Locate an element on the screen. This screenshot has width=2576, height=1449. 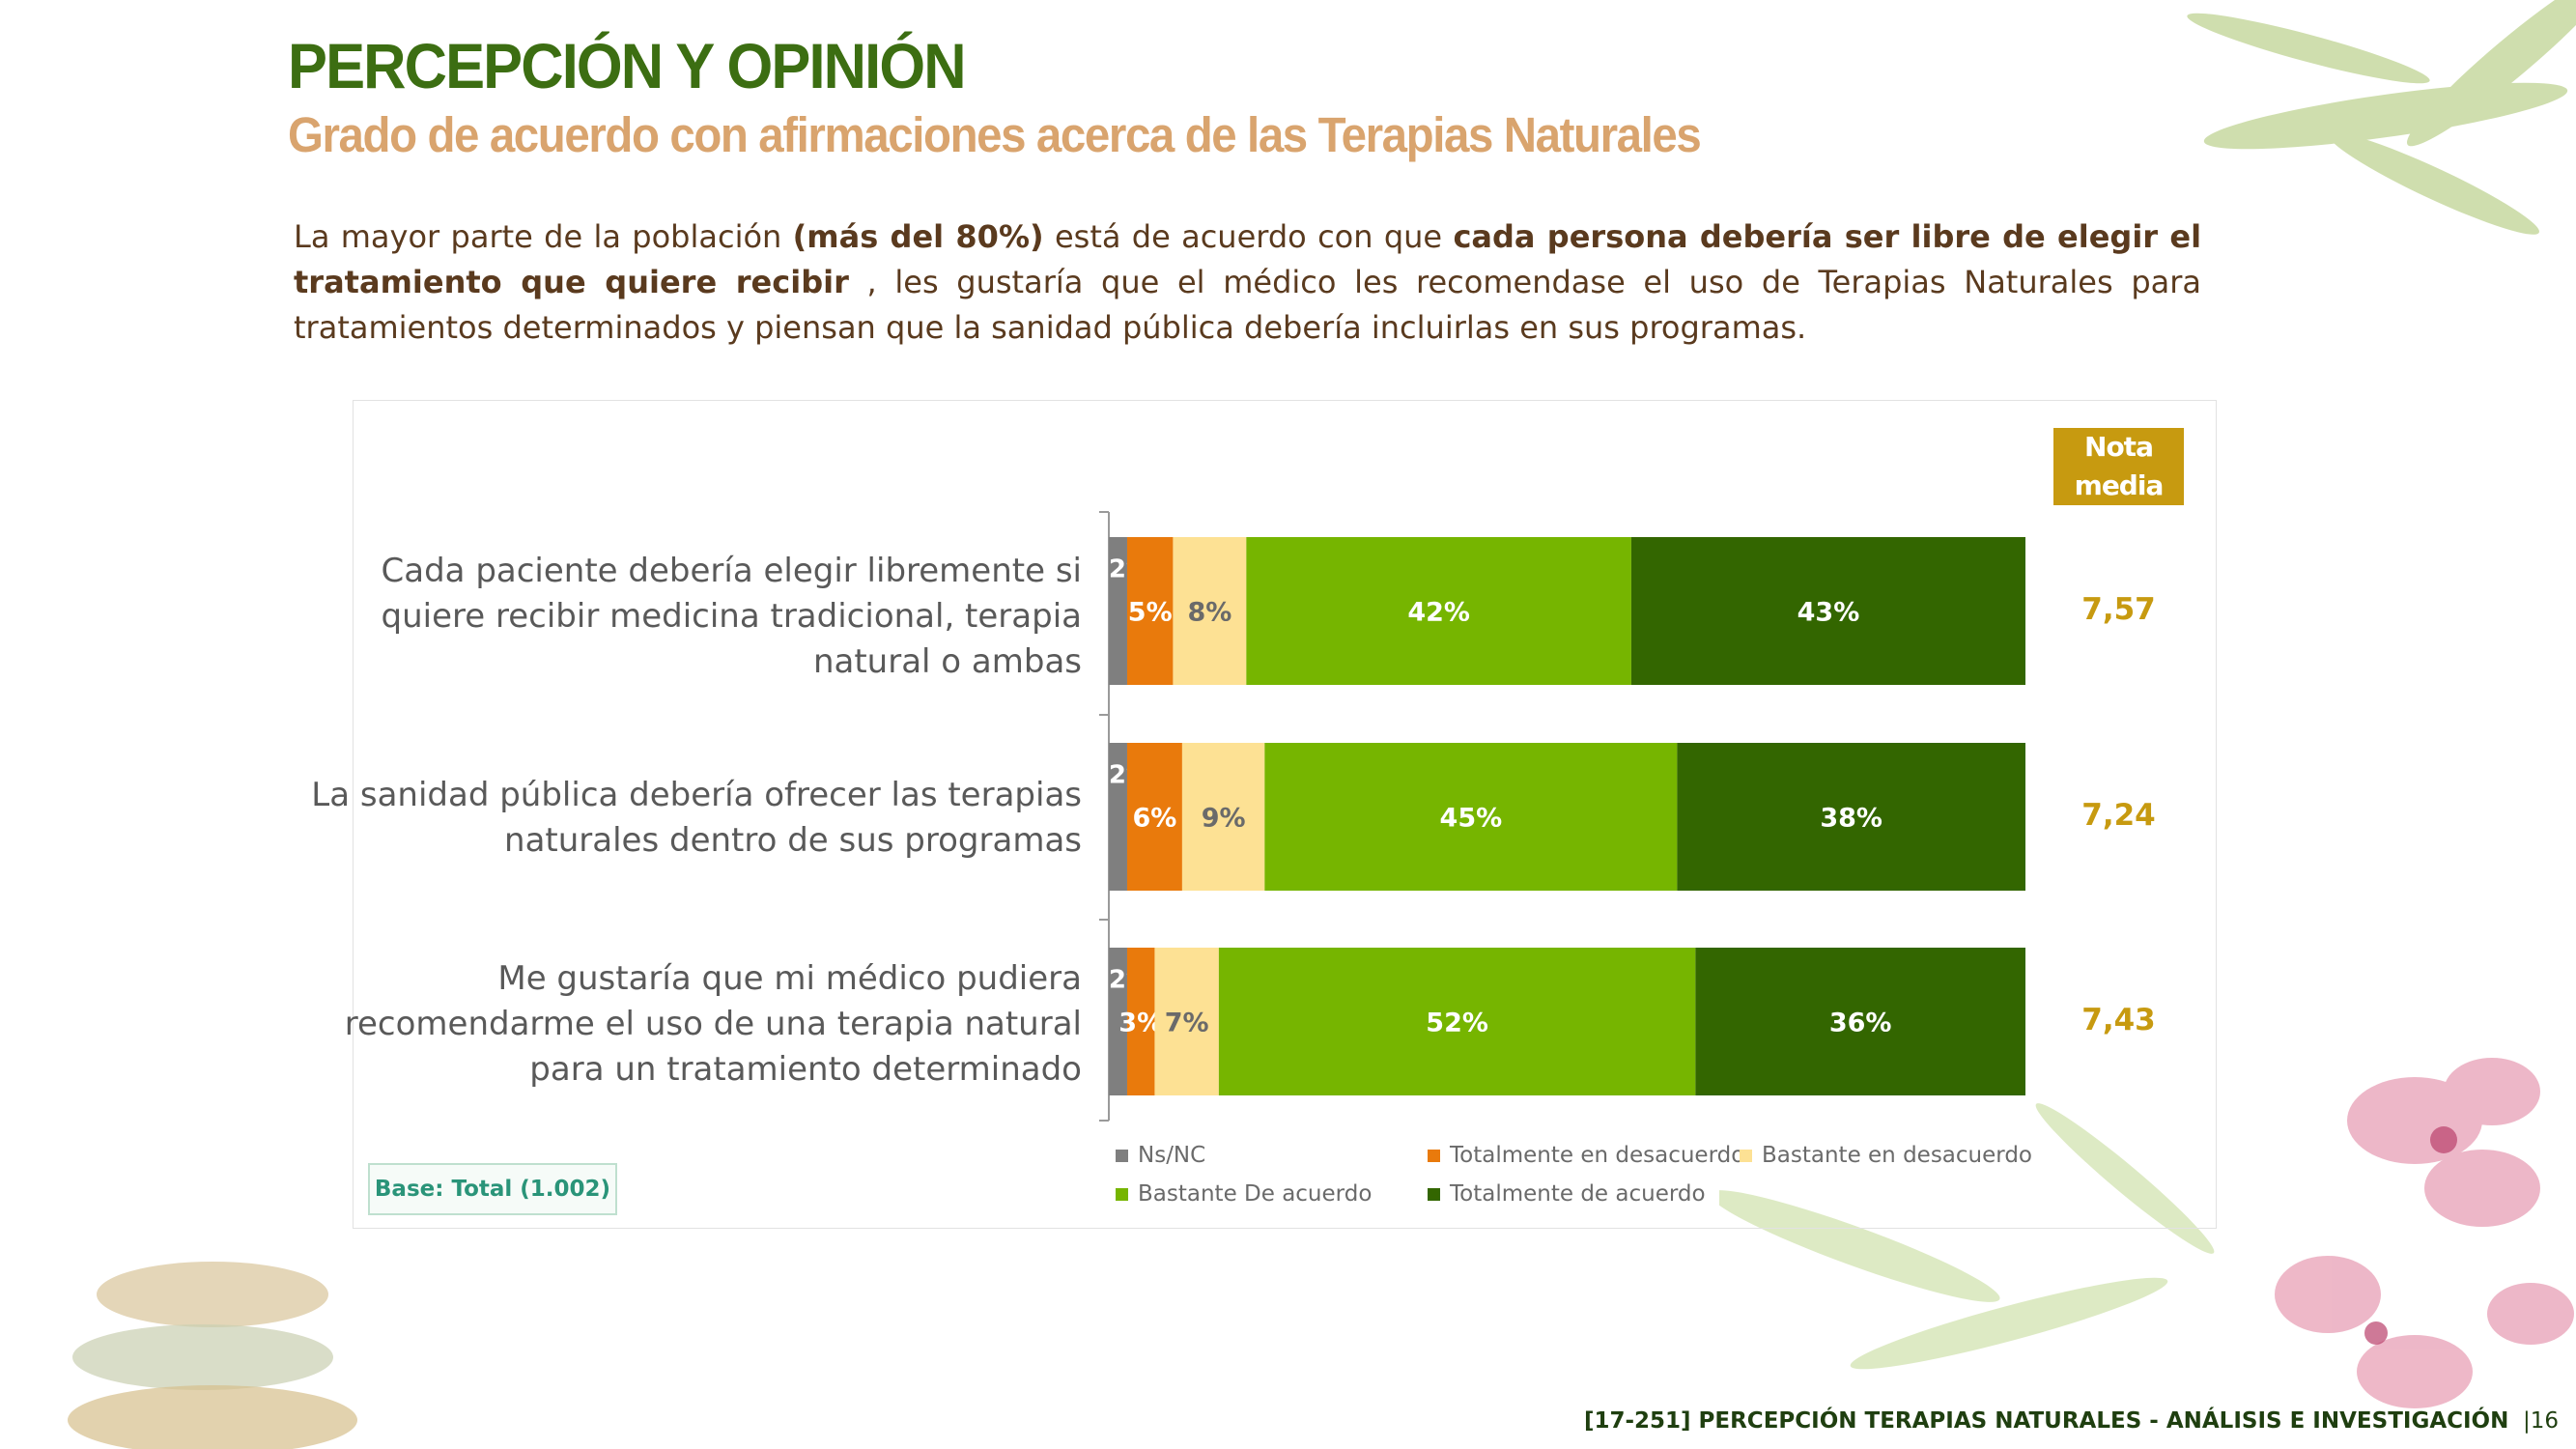
bar-data-label: 38% is located at coordinates (1851, 819).